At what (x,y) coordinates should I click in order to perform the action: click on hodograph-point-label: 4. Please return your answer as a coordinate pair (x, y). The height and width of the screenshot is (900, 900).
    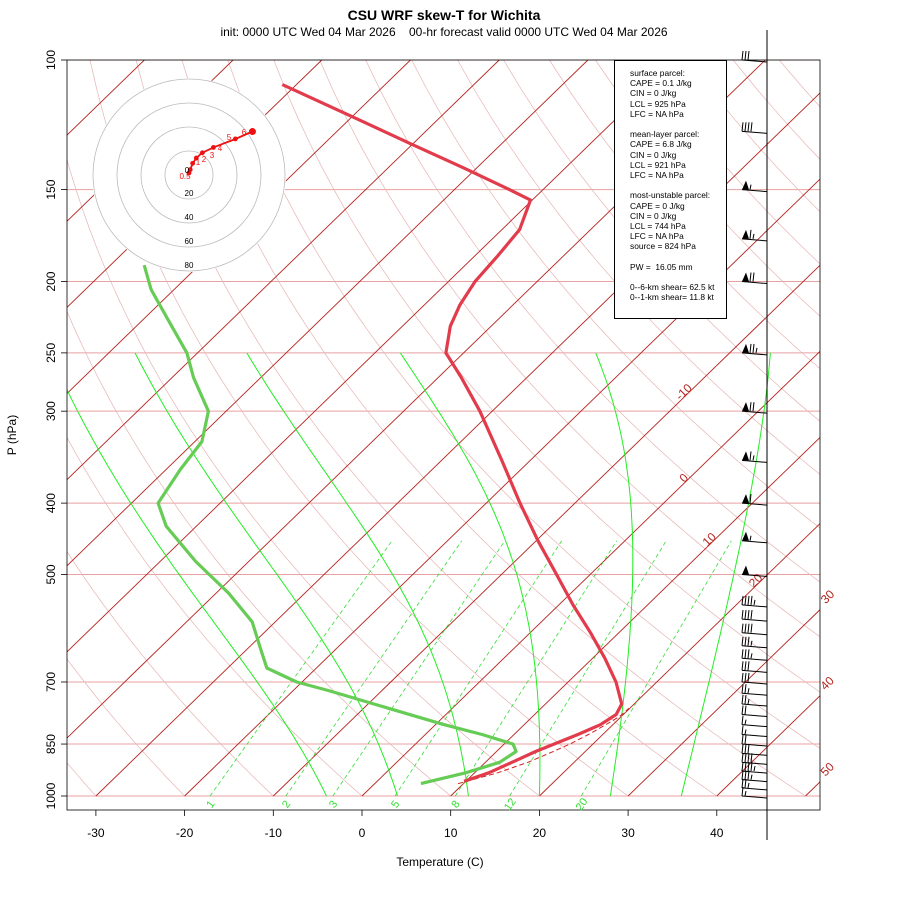
    Looking at the image, I should click on (220, 148).